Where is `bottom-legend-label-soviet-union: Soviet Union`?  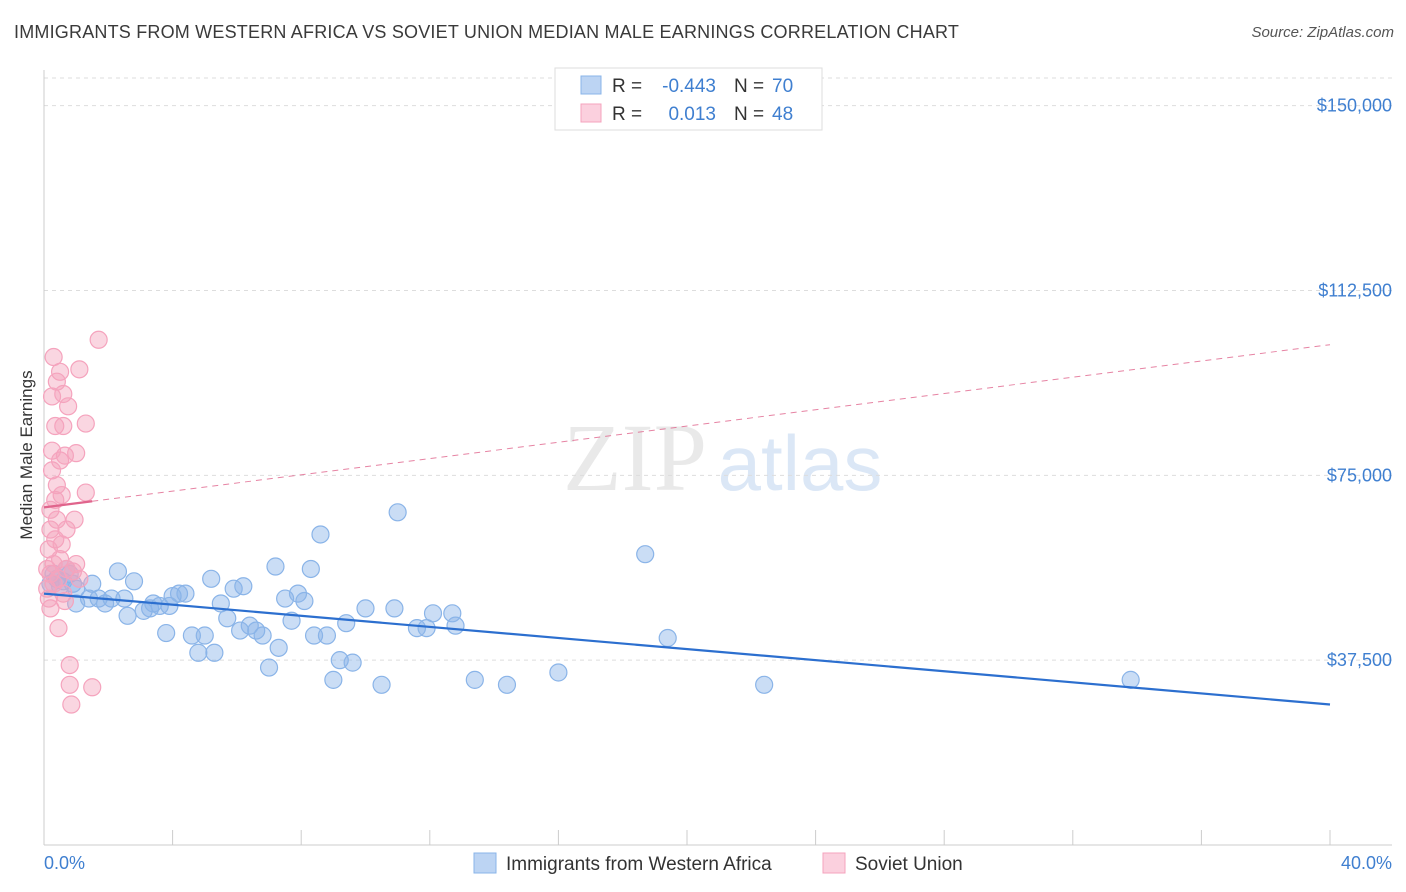
bottom-legend-label-soviet-union: Soviet Union is located at coordinates (909, 864).